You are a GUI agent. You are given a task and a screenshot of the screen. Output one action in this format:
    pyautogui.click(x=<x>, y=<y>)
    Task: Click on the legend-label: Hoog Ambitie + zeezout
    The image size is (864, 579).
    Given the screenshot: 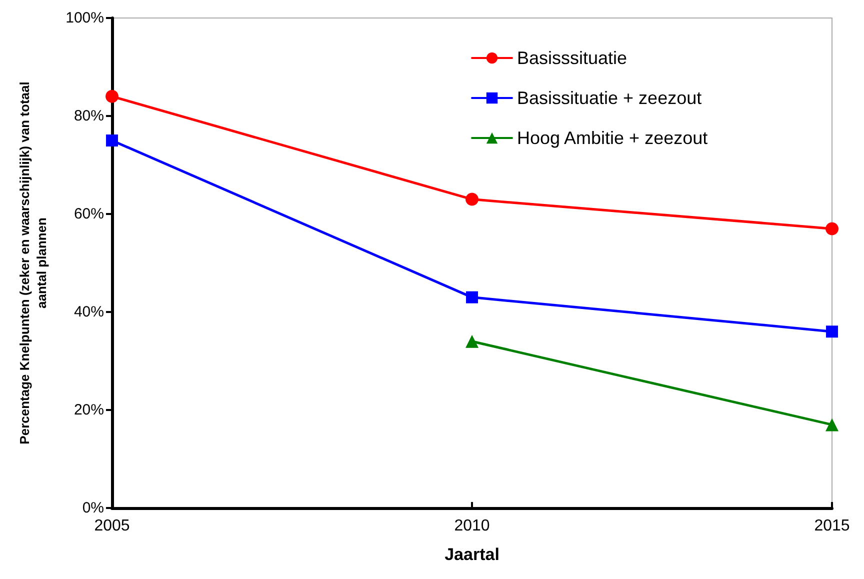 What is the action you would take?
    pyautogui.click(x=612, y=138)
    